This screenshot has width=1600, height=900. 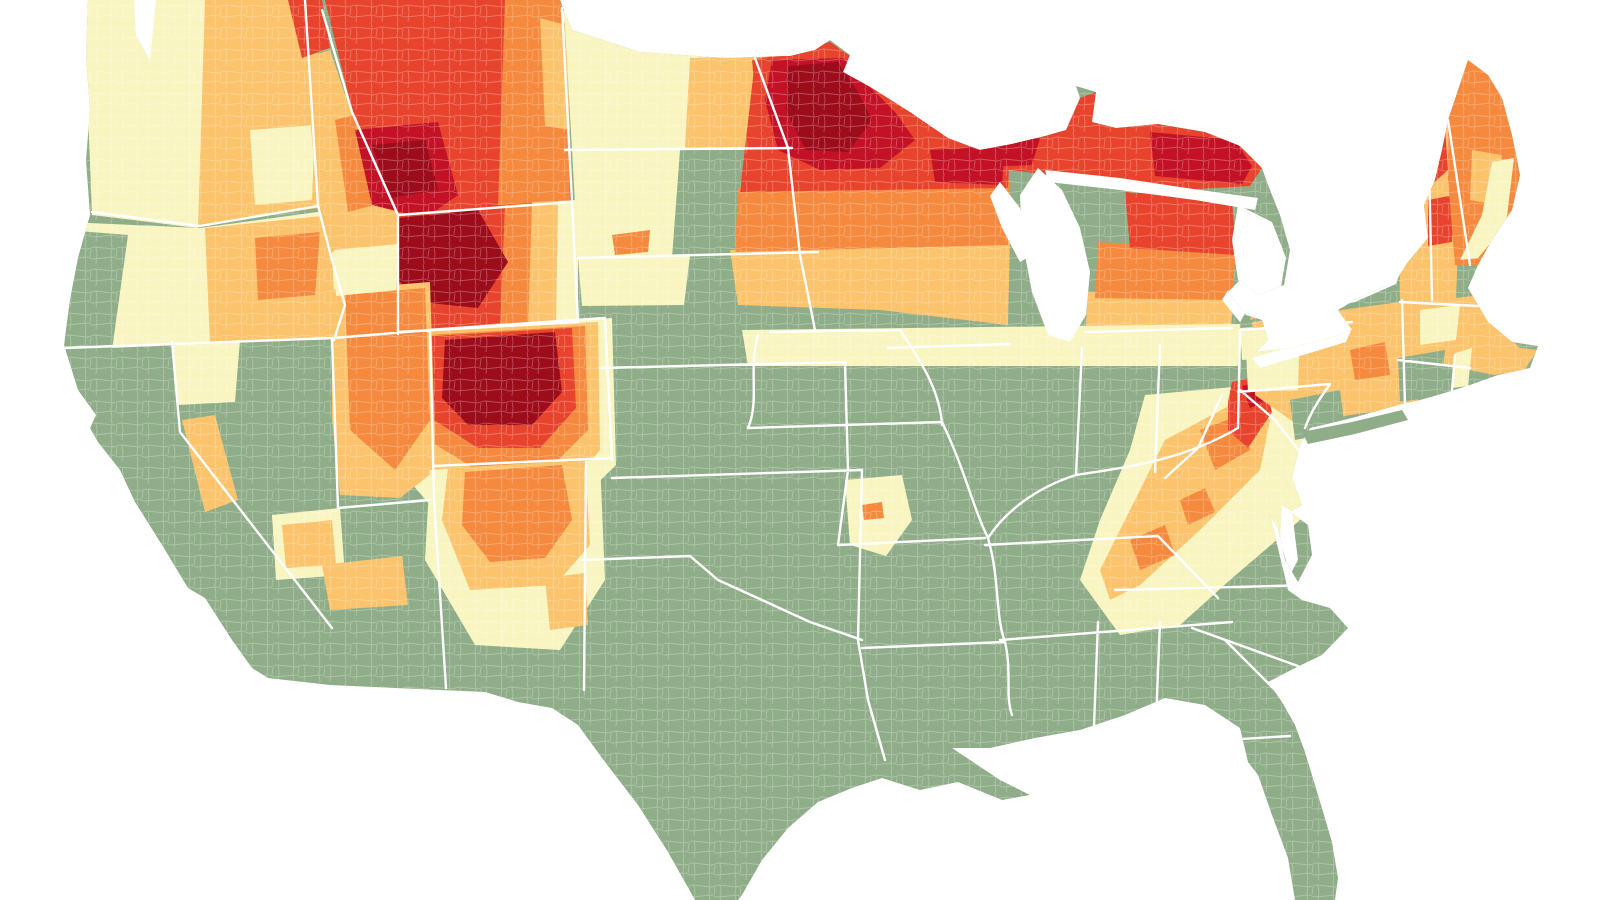 I want to click on puget-sound, so click(x=145, y=30).